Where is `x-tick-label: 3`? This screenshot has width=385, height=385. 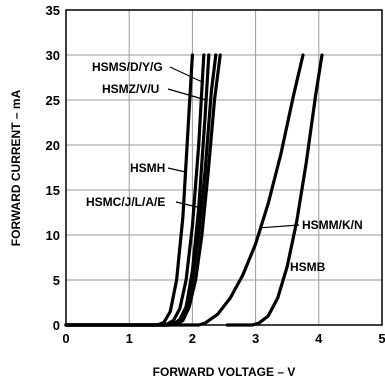
x-tick-label: 3 is located at coordinates (255, 338).